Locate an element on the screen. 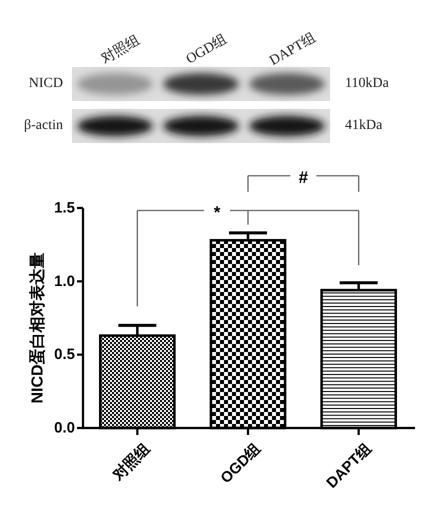 This screenshot has height=518, width=436. x-tick-label: 对照组 is located at coordinates (132, 462).